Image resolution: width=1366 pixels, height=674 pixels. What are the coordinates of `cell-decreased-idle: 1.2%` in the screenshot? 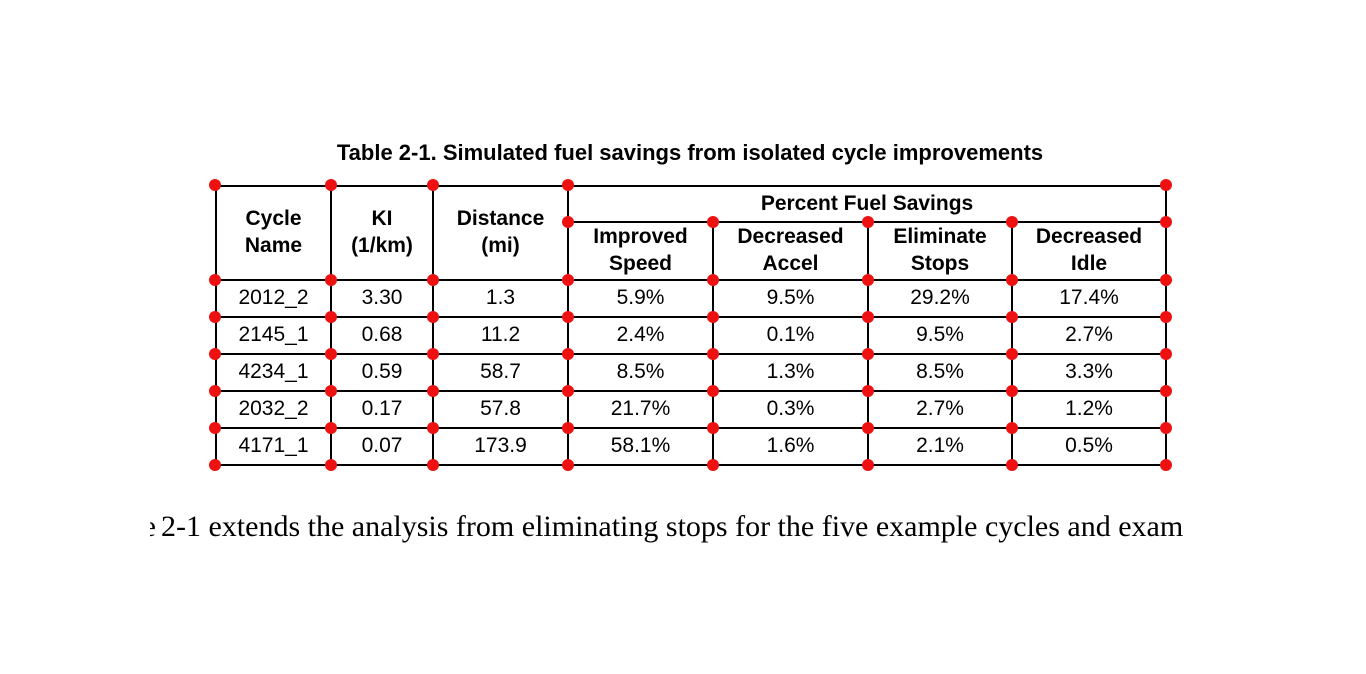 It's located at (1089, 409).